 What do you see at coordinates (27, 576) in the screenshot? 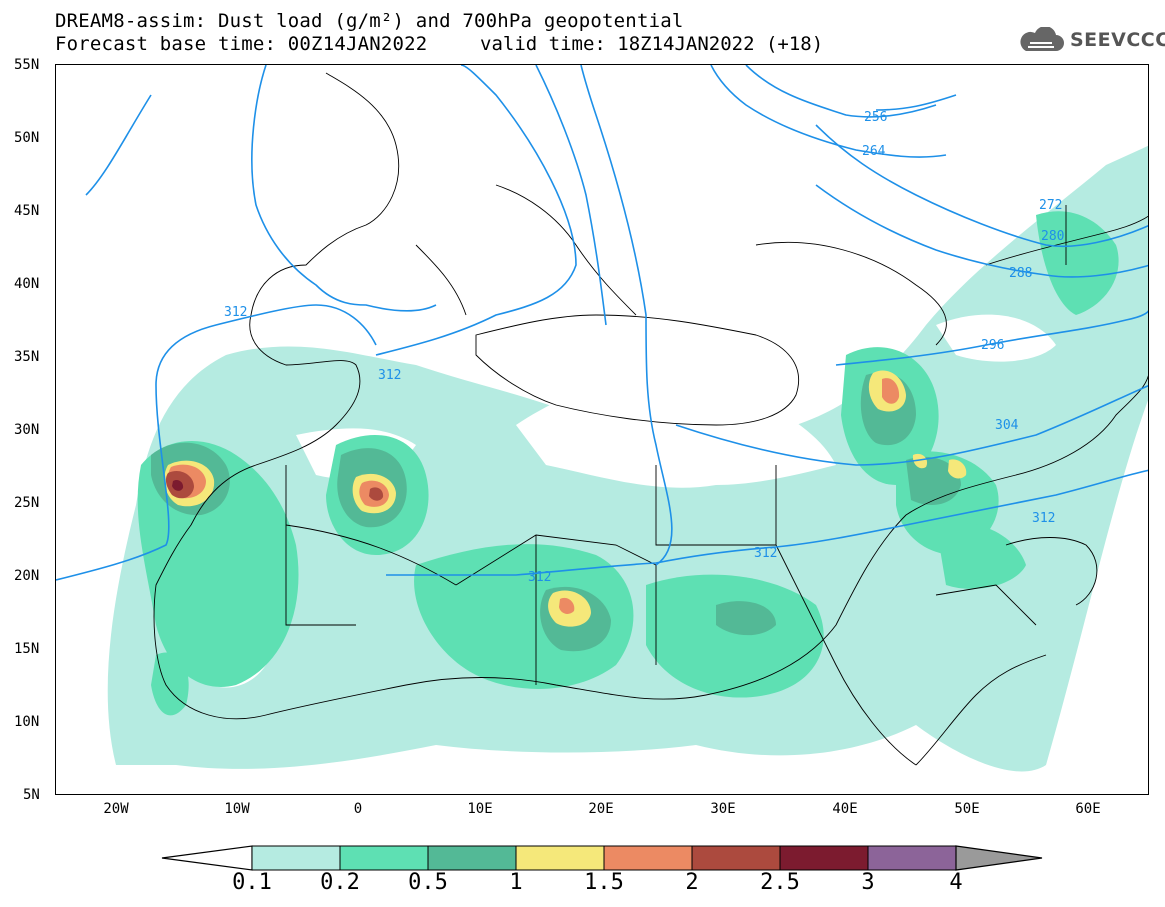
I see `lat-label: 20N` at bounding box center [27, 576].